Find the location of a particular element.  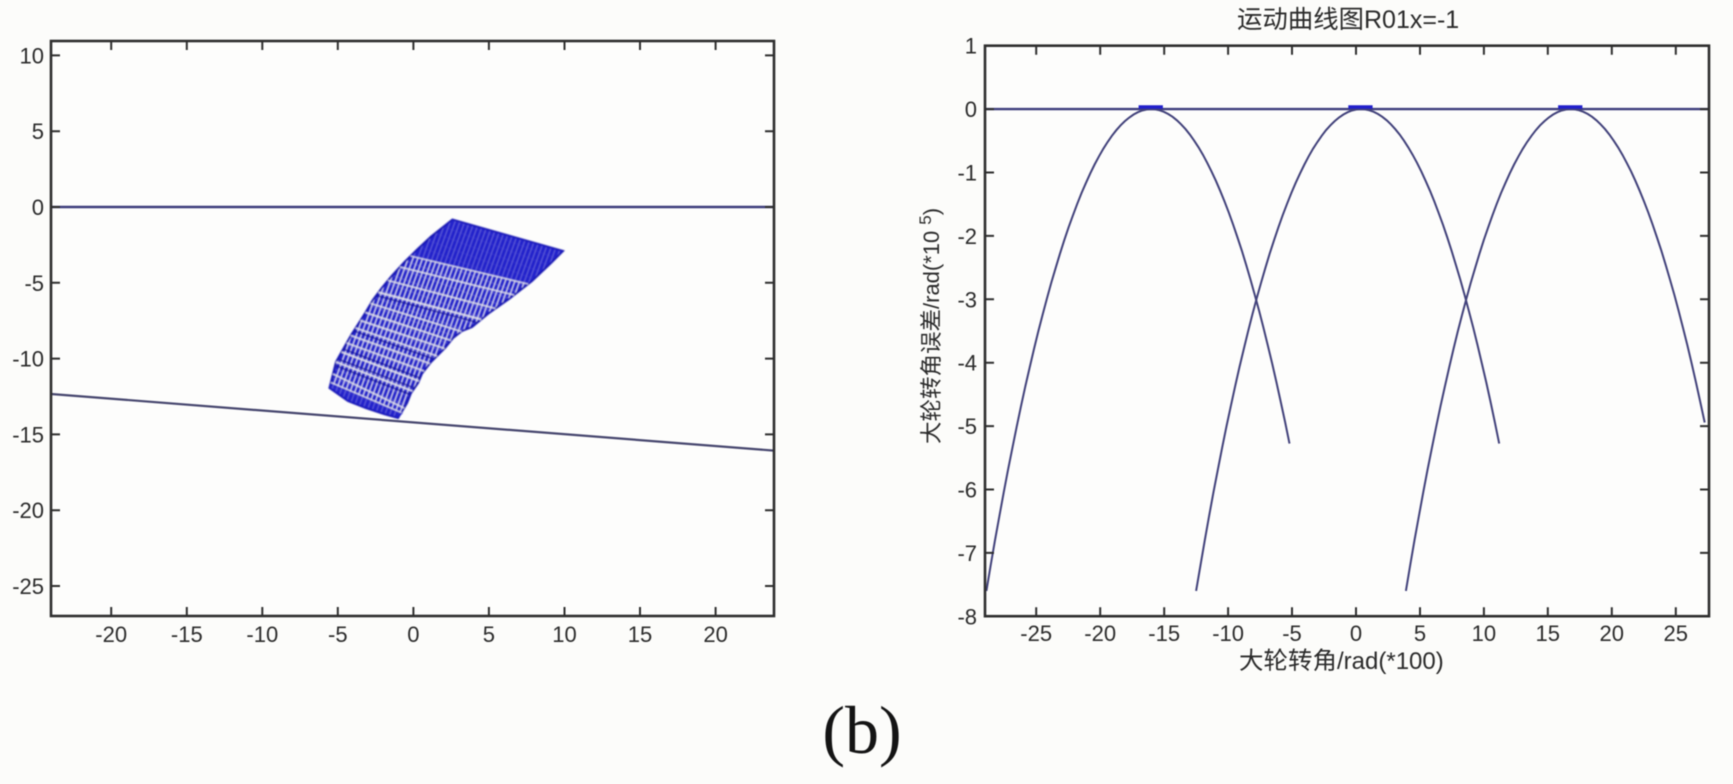

svg-text: -6 is located at coordinates (967, 490).